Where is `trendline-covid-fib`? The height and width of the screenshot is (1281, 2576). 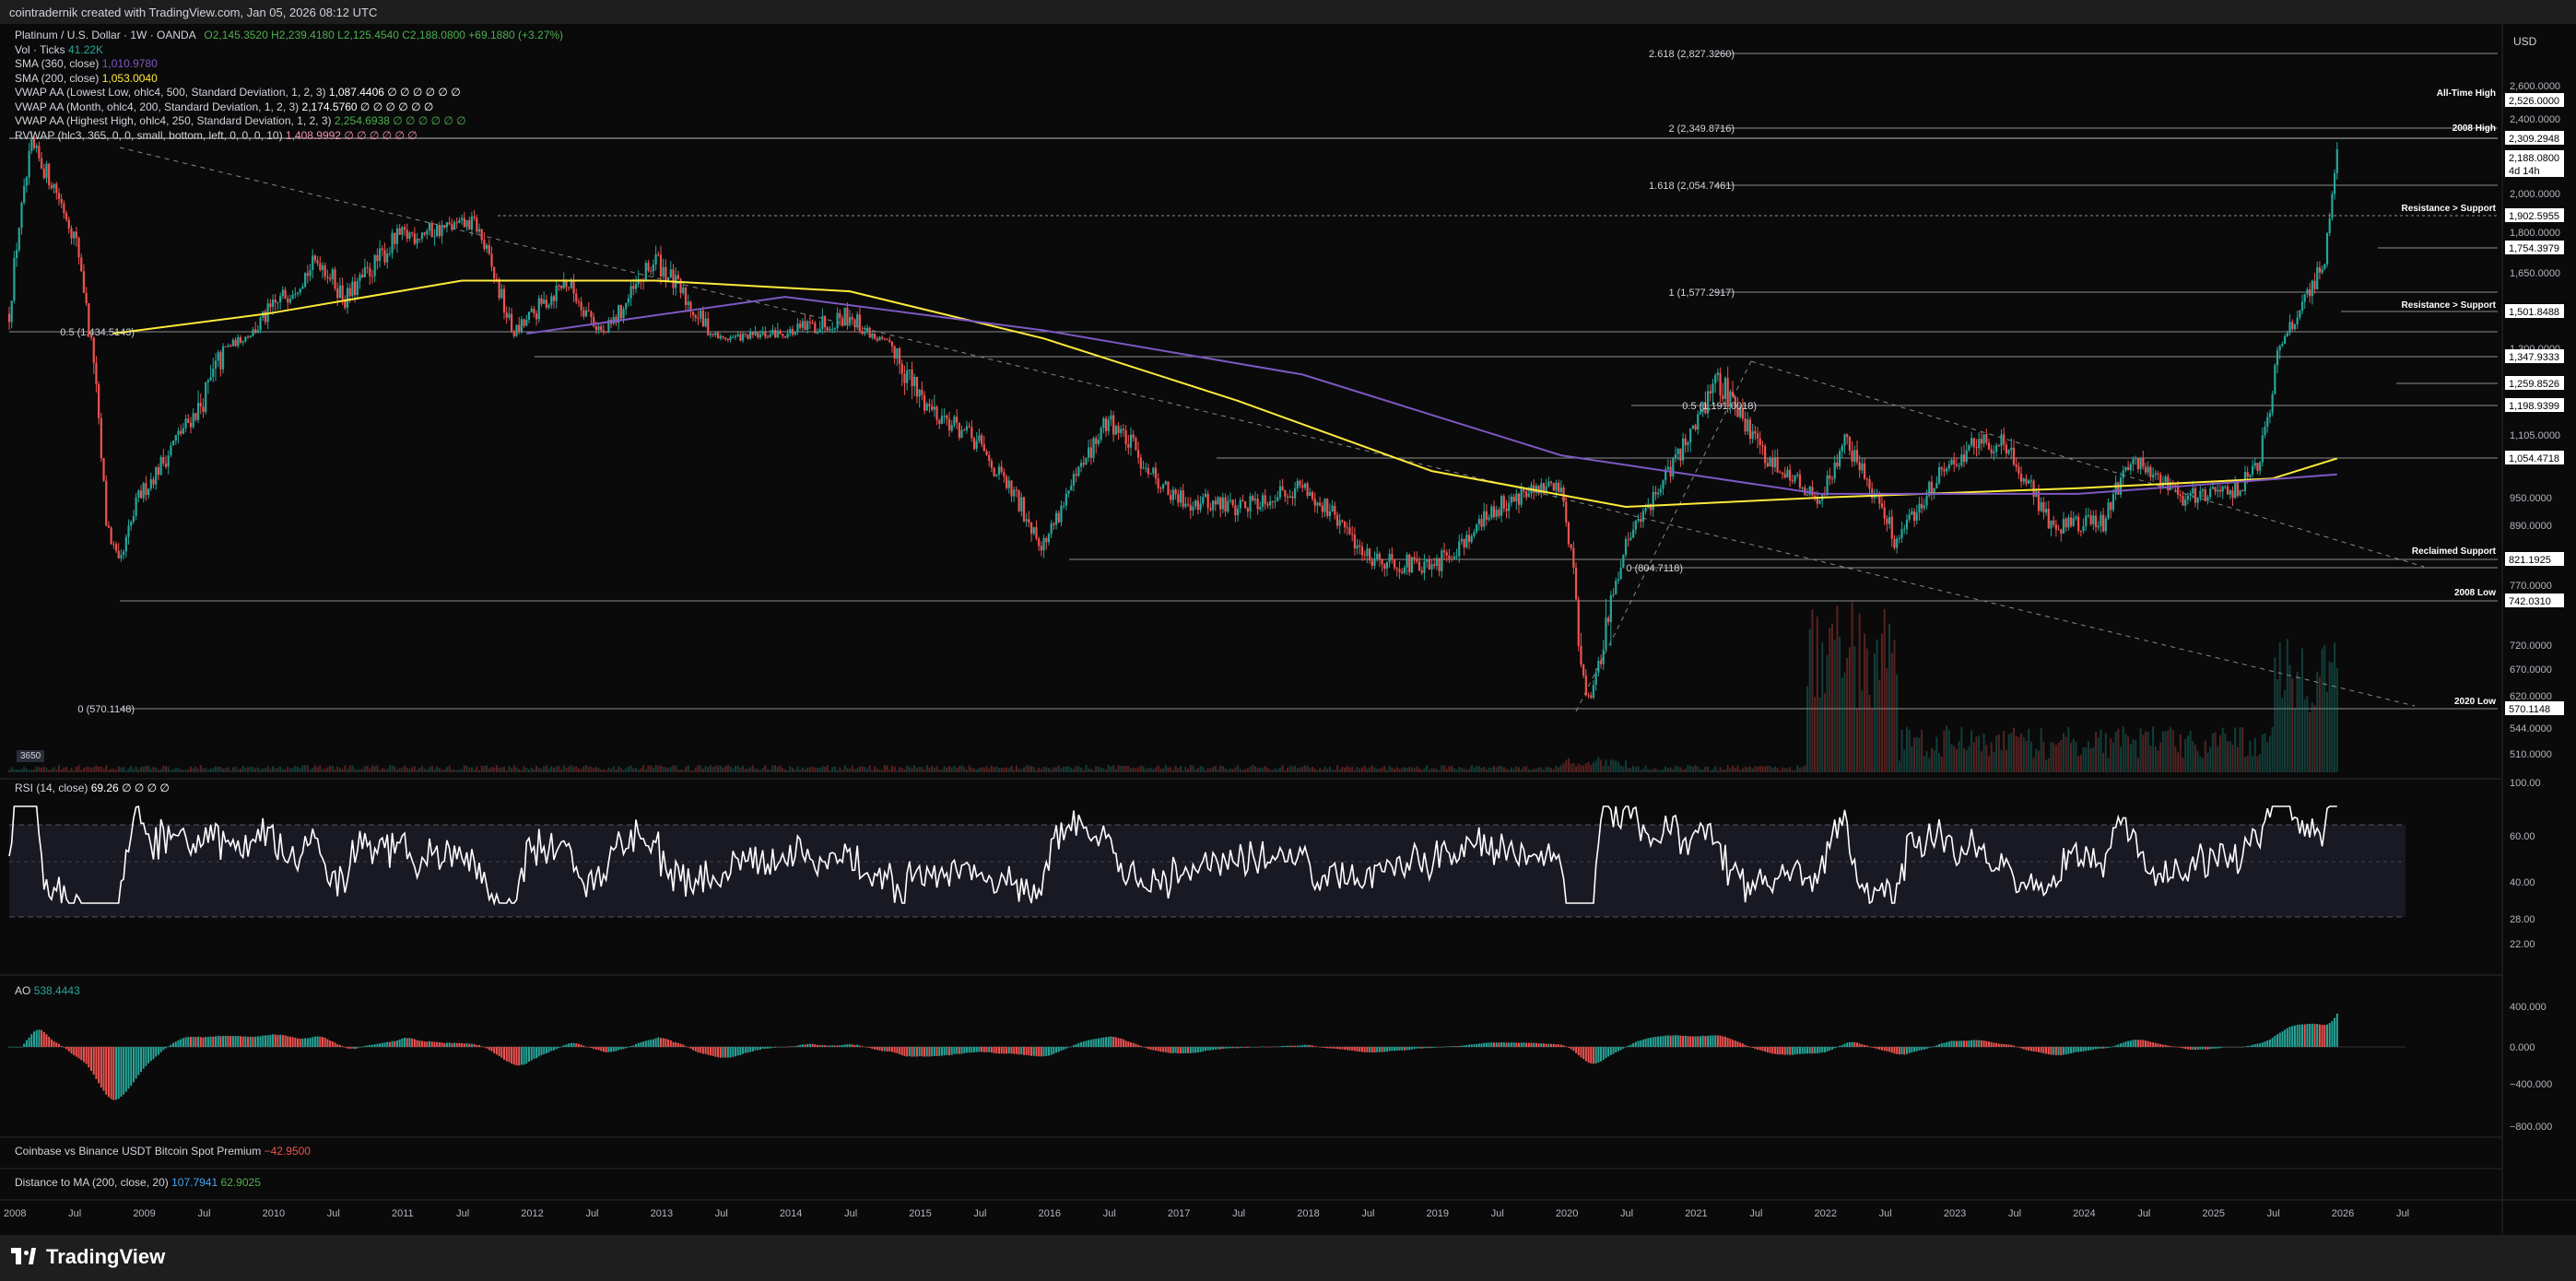
trendline-covid-fib is located at coordinates (1663, 536).